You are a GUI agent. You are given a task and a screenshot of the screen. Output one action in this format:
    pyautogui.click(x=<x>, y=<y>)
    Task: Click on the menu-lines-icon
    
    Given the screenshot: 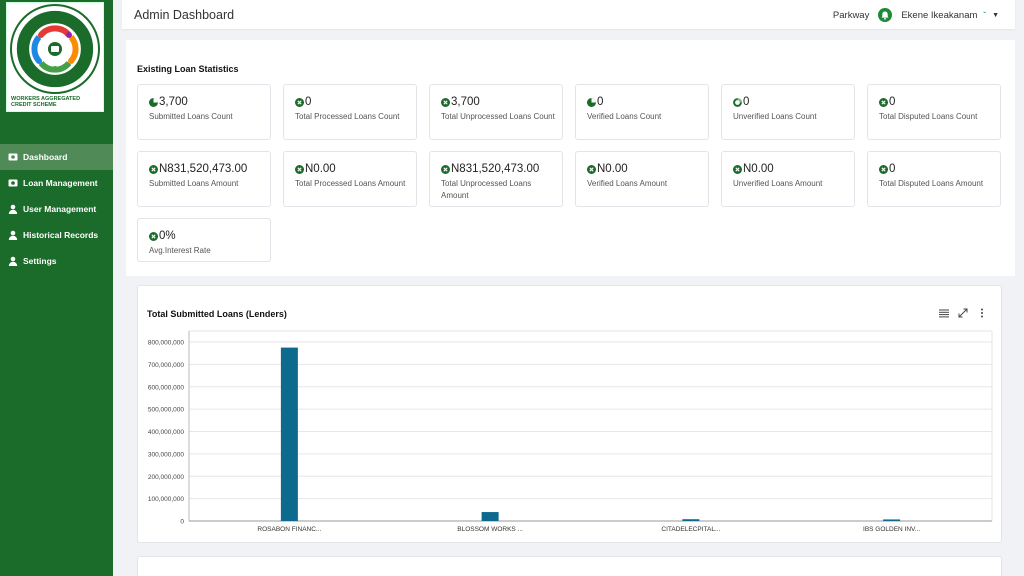 What is the action you would take?
    pyautogui.click(x=944, y=313)
    